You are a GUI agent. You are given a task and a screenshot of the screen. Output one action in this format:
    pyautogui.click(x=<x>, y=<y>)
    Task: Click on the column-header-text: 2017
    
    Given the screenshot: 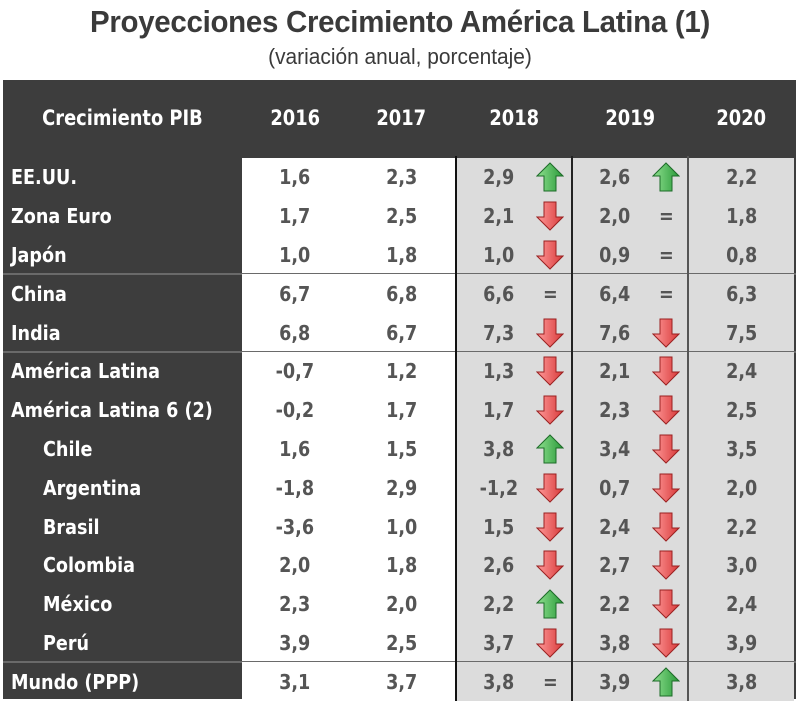 What is the action you would take?
    pyautogui.click(x=401, y=118)
    